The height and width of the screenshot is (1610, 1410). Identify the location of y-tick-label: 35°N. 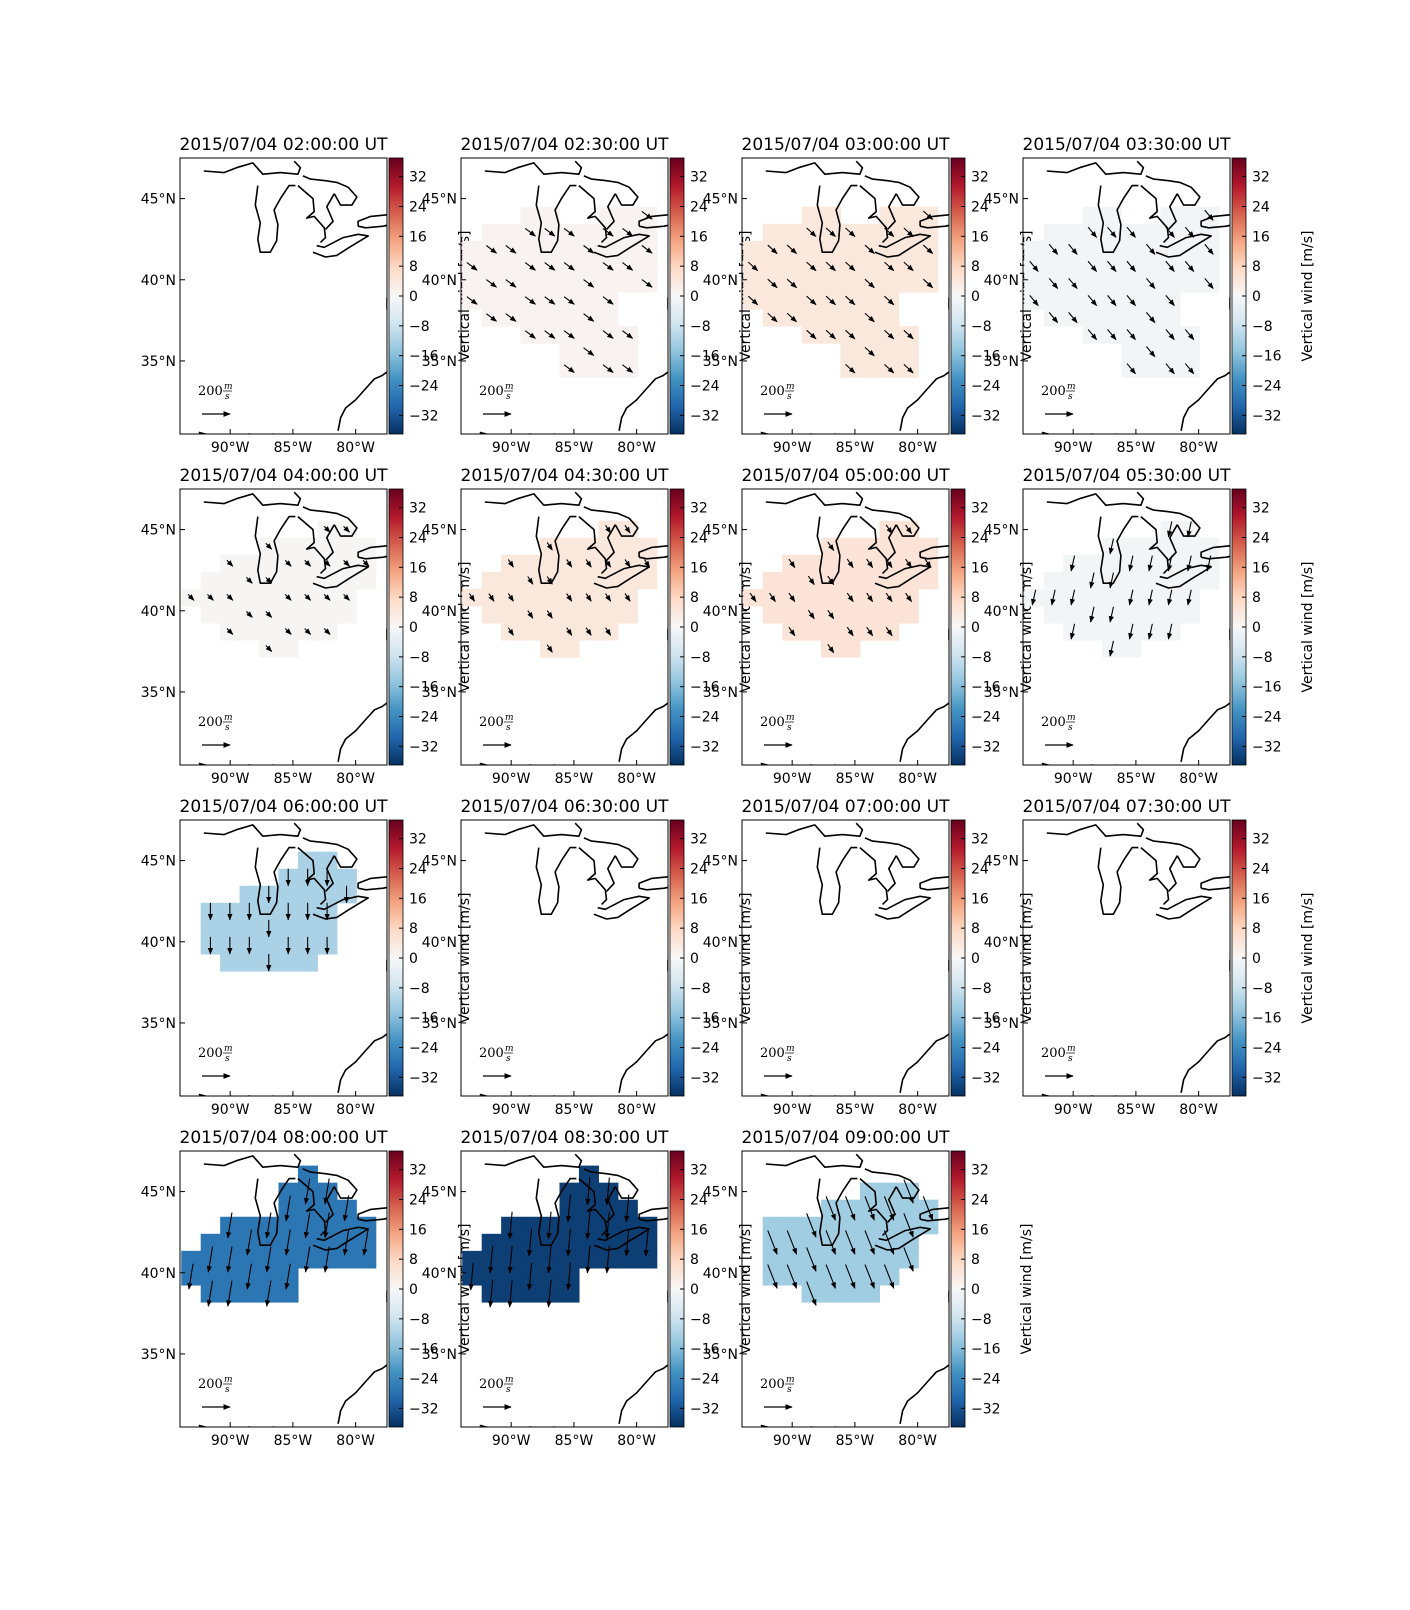
(720, 1355).